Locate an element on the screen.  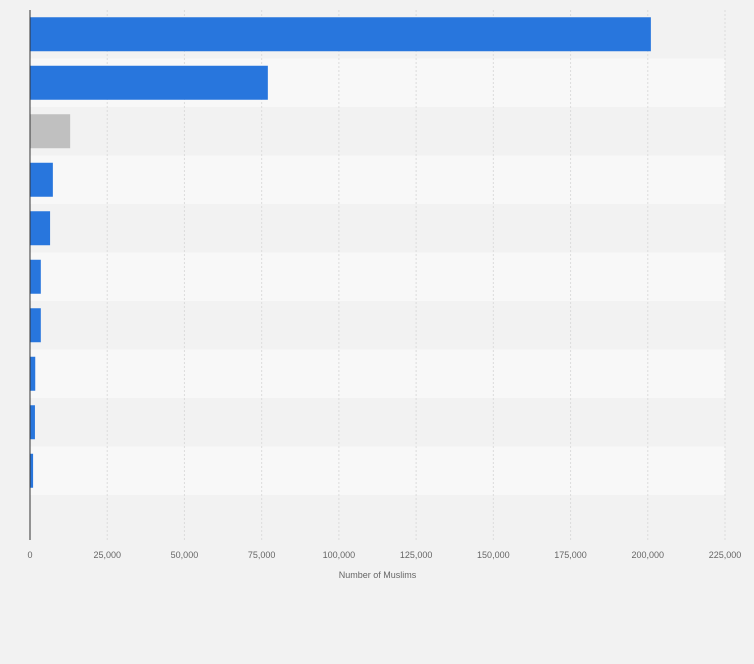
x-tick-label: 175,000 is located at coordinates (570, 555).